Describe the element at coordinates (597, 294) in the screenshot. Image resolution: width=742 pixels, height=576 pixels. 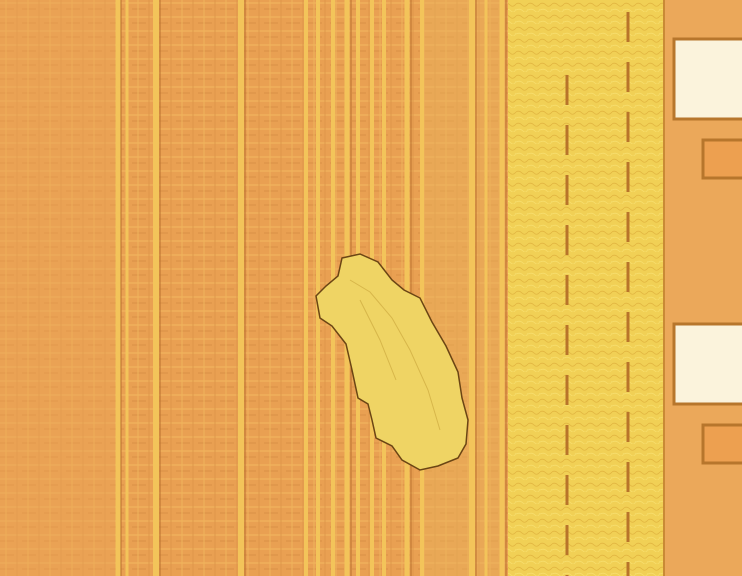
I see `dashed-vias` at that location.